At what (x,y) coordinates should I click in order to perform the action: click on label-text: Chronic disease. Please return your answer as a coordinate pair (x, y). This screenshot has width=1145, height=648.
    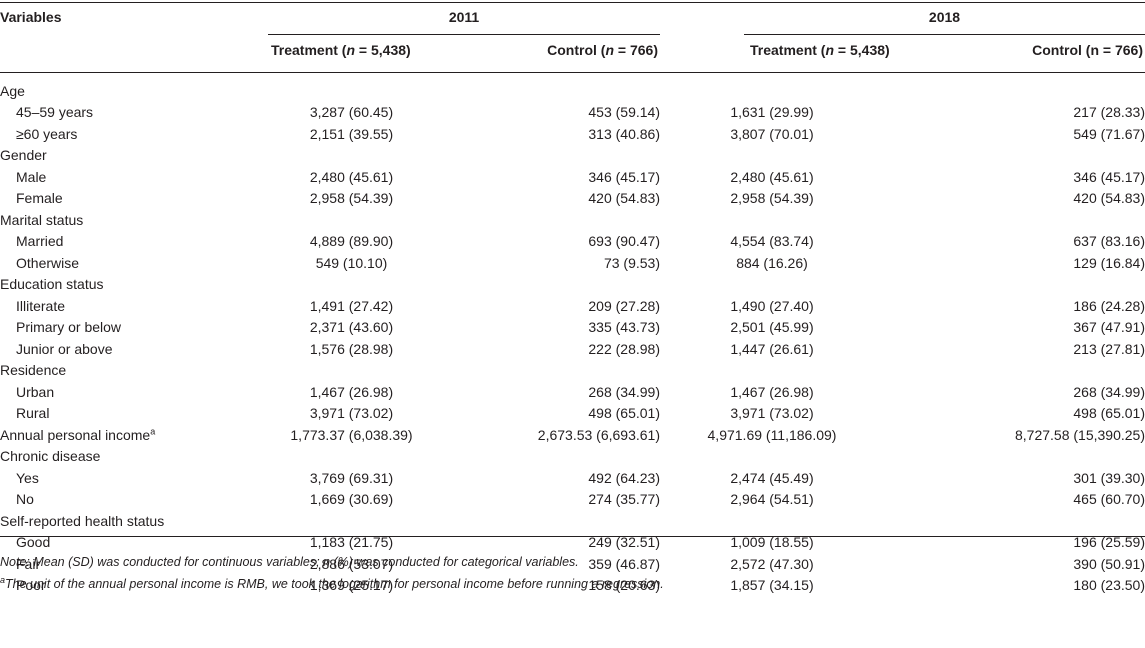
    Looking at the image, I should click on (50, 456).